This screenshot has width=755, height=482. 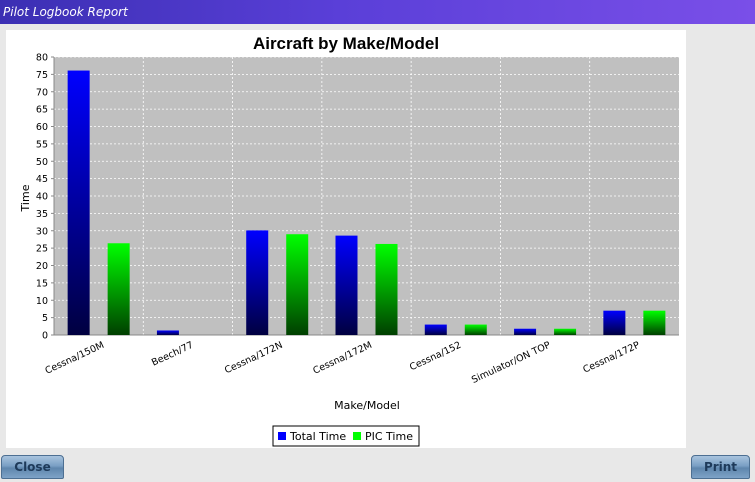 I want to click on x-tick-label: Cessna/150M, so click(x=74, y=358).